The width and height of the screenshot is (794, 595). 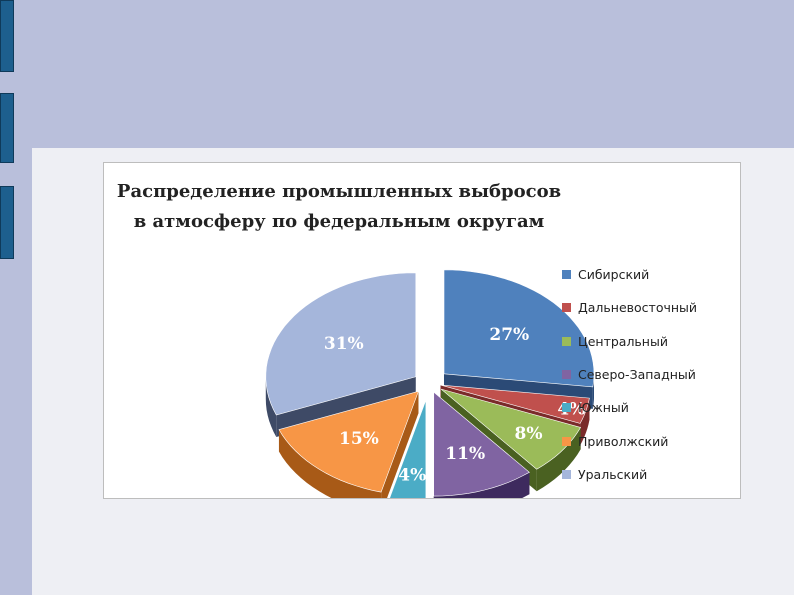 What do you see at coordinates (509, 335) in the screenshot?
I see `slice-1-data-label: 27%` at bounding box center [509, 335].